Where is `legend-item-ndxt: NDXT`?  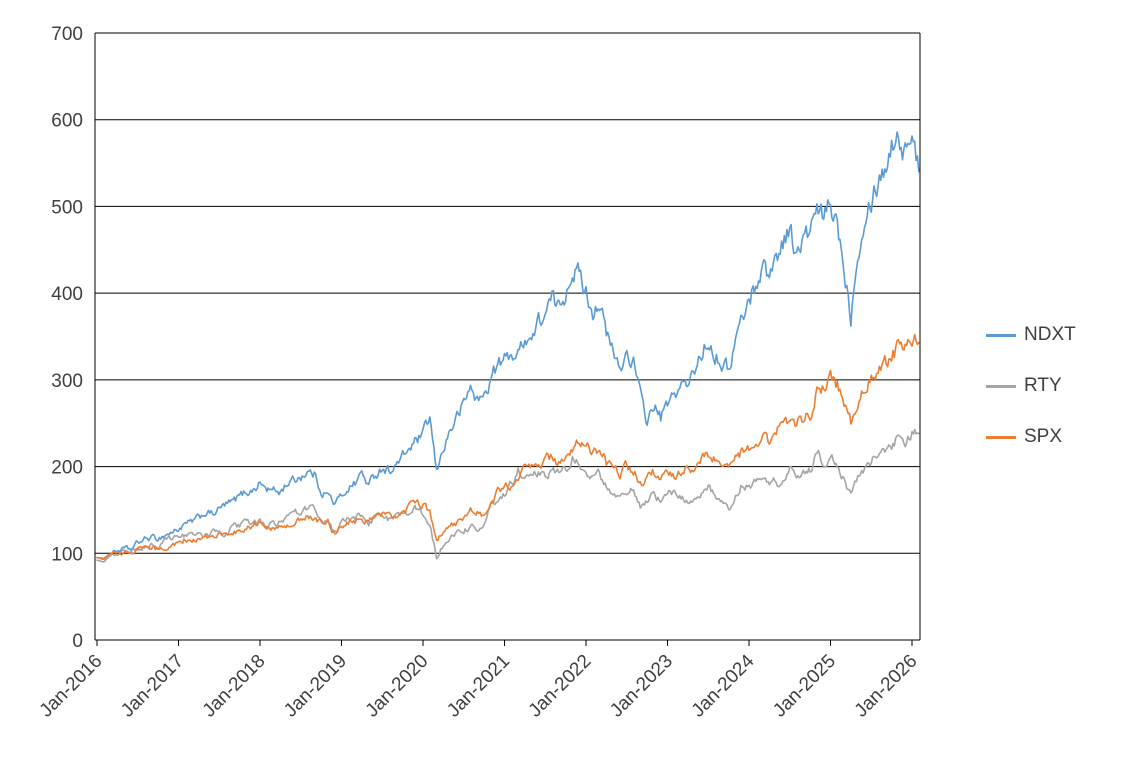 legend-item-ndxt: NDXT is located at coordinates (1031, 335).